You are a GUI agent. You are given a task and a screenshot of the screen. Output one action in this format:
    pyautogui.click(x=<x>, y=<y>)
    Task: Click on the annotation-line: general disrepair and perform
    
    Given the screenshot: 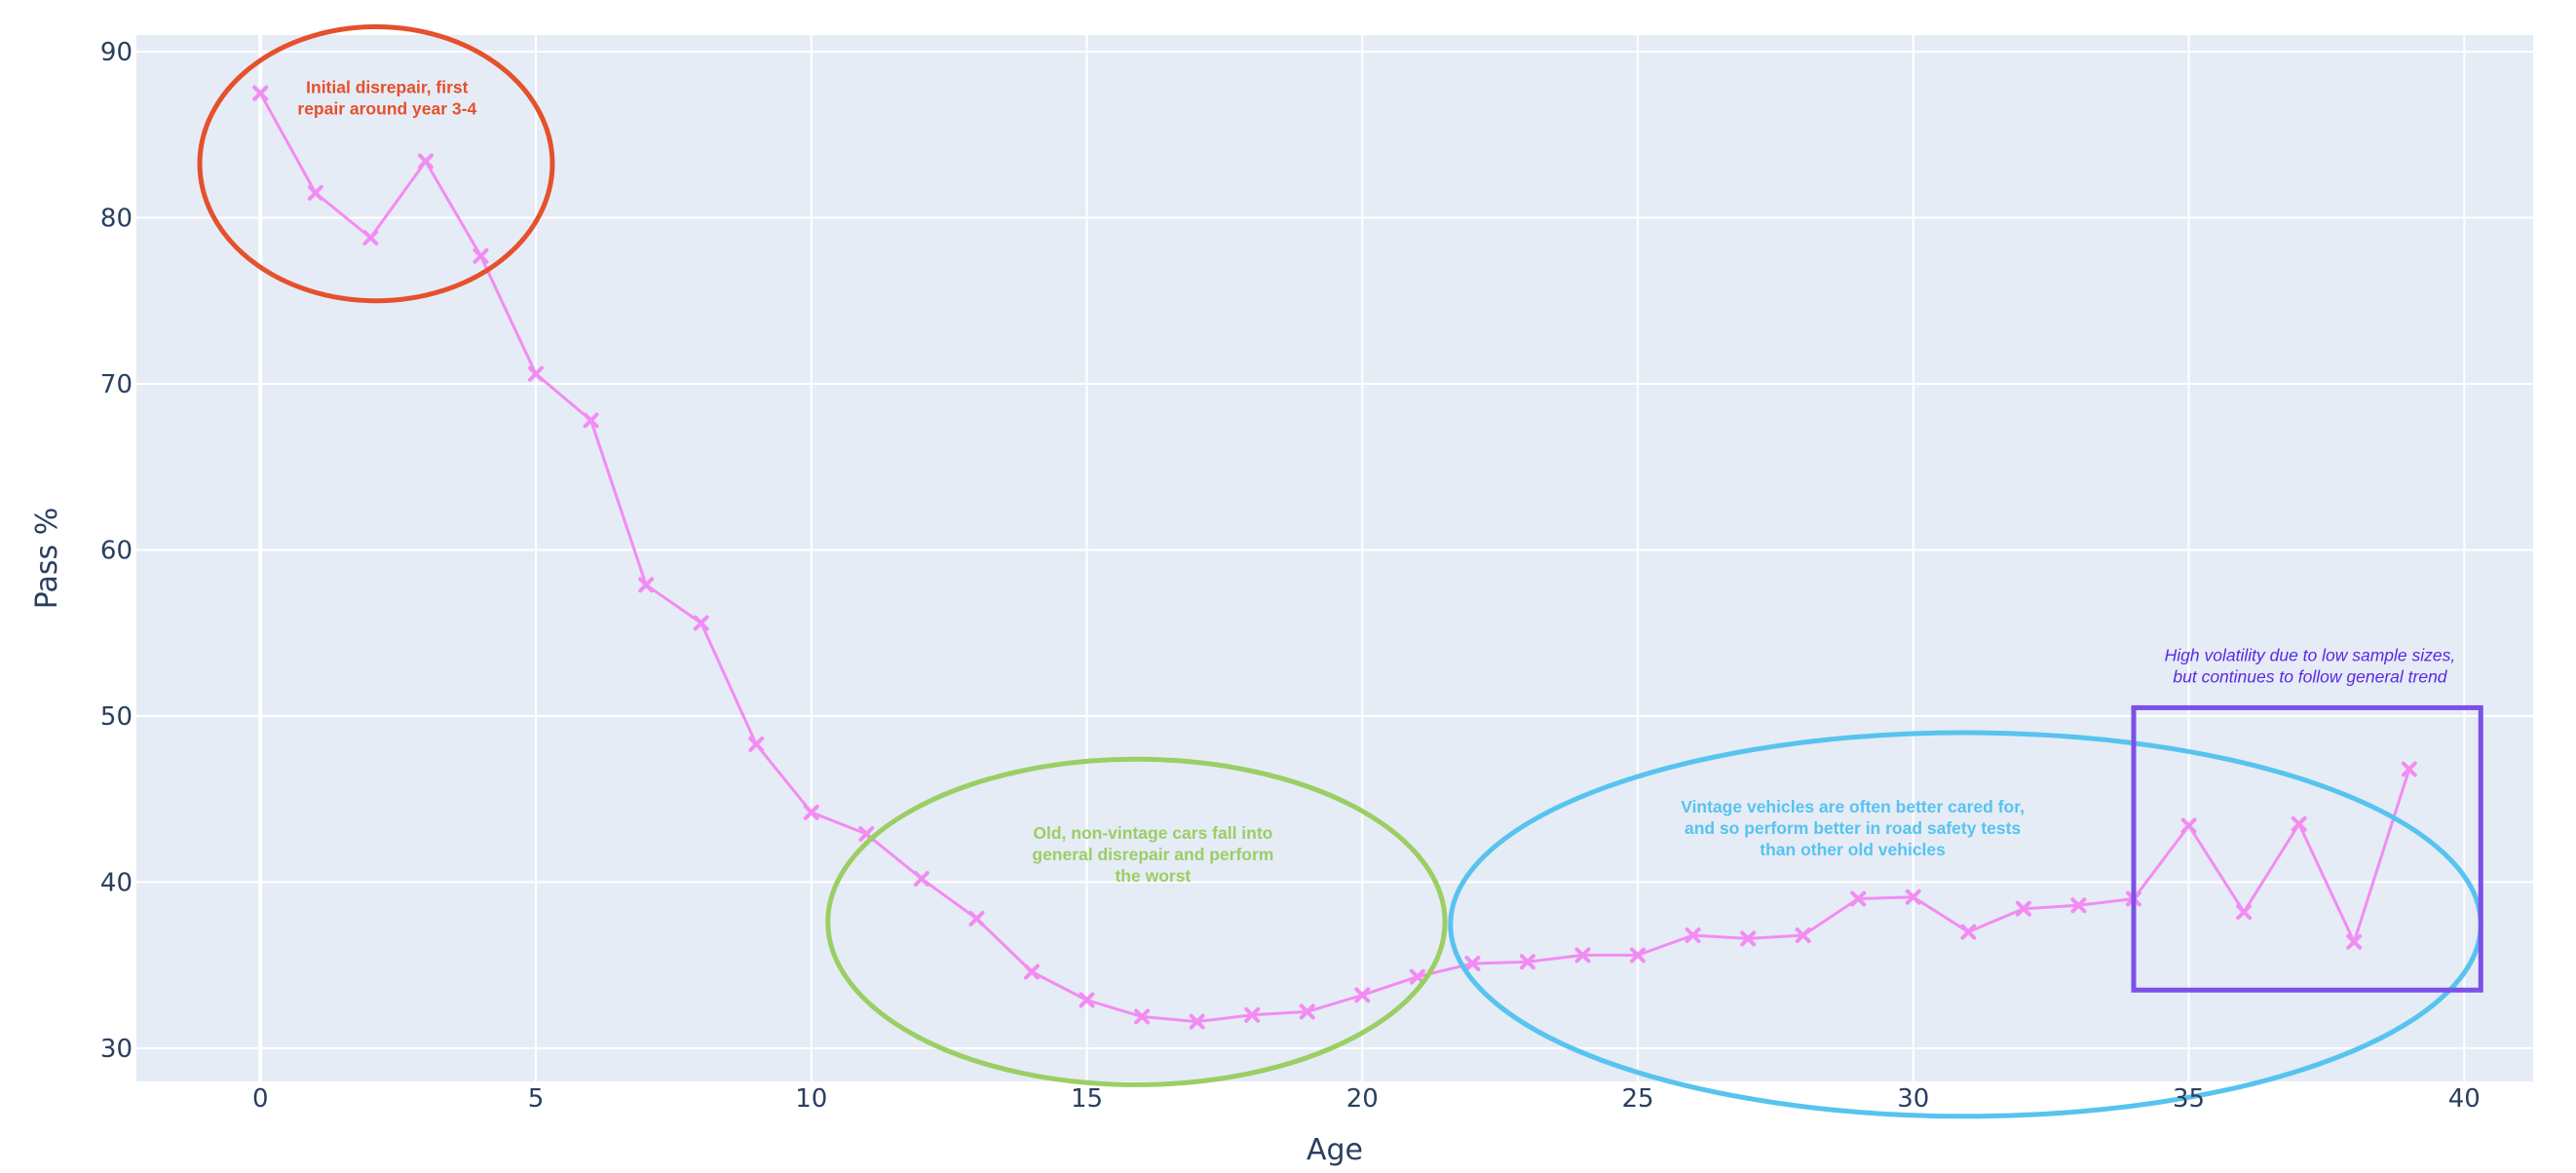 What is the action you would take?
    pyautogui.click(x=1152, y=854)
    